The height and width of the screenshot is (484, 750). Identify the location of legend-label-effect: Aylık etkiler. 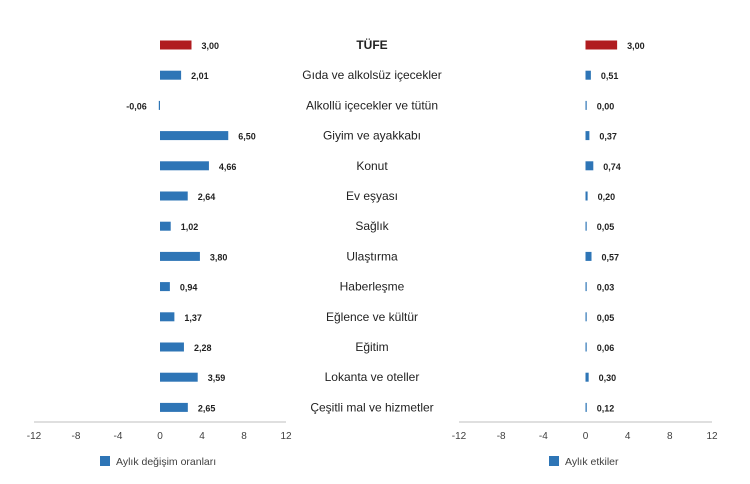
(592, 462).